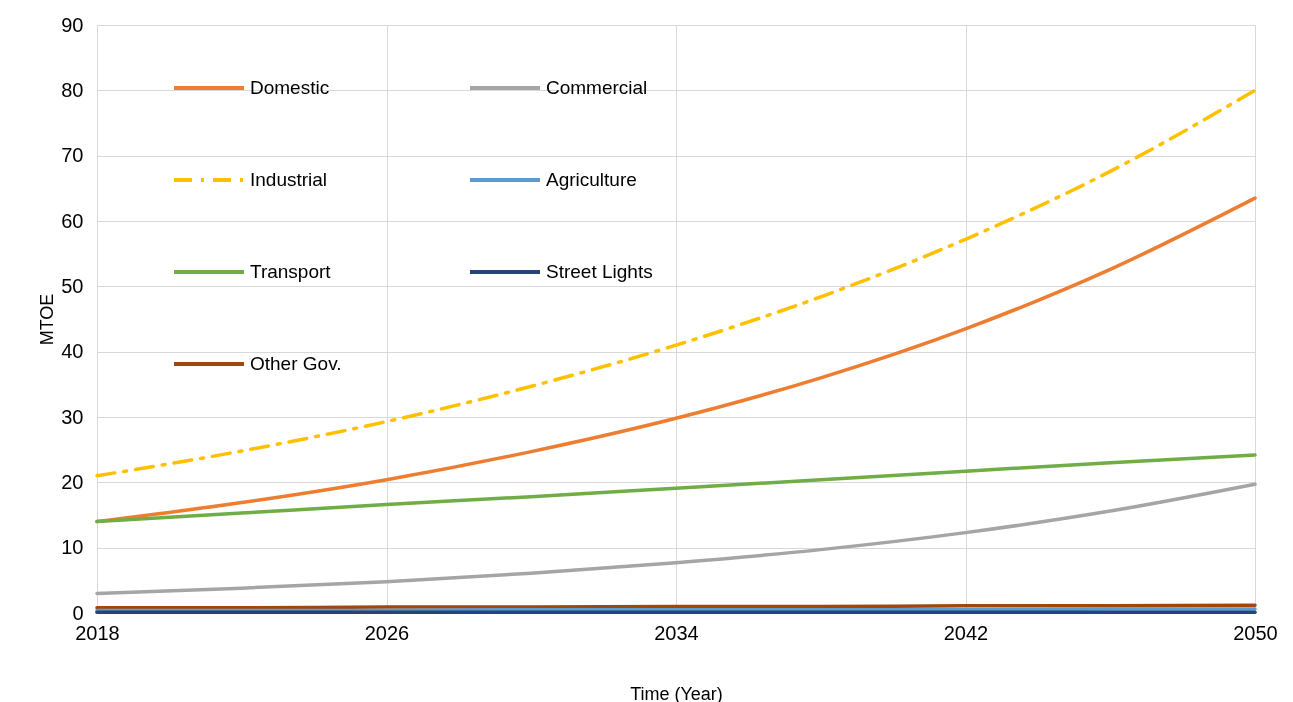 The height and width of the screenshot is (702, 1293). I want to click on legend-label: Domestic, so click(290, 87).